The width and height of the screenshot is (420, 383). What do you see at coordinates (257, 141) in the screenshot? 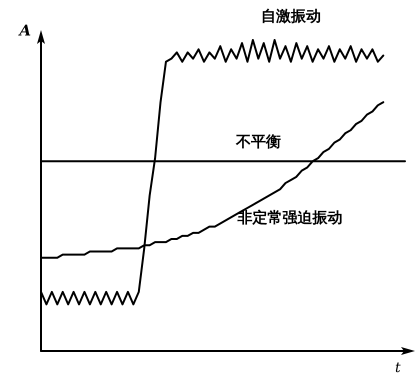
I see `series-label: 不平衡` at bounding box center [257, 141].